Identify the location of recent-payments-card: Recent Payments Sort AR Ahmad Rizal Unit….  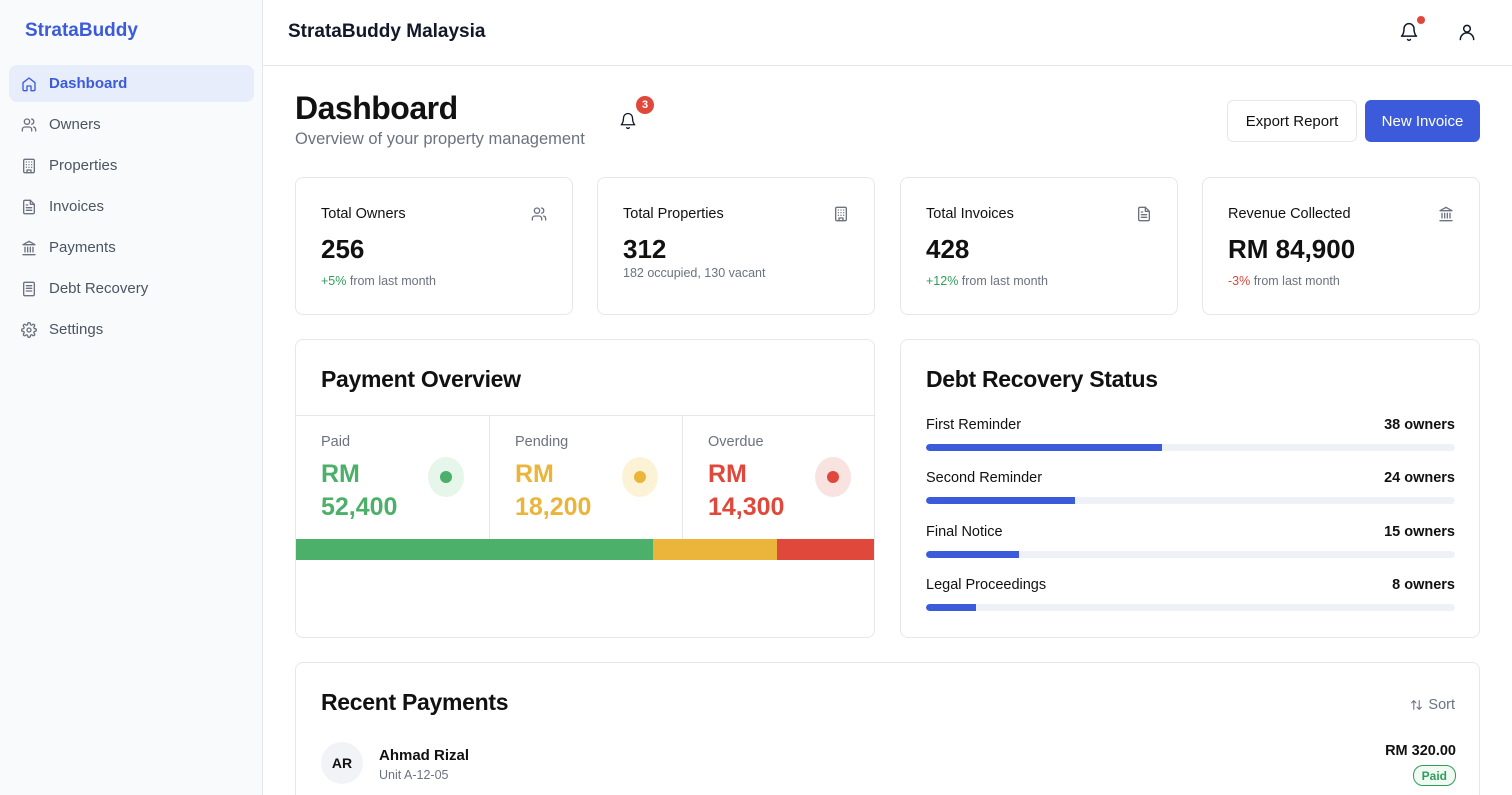
(887, 728).